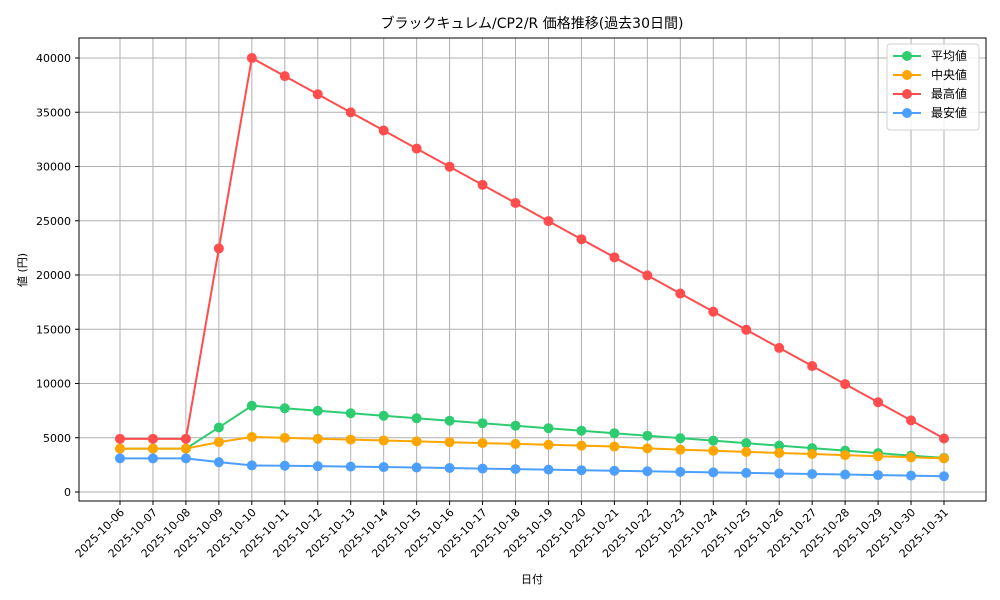 Image resolution: width=1000 pixels, height=600 pixels. What do you see at coordinates (53, 384) in the screenshot?
I see `y-tick-label: 10000` at bounding box center [53, 384].